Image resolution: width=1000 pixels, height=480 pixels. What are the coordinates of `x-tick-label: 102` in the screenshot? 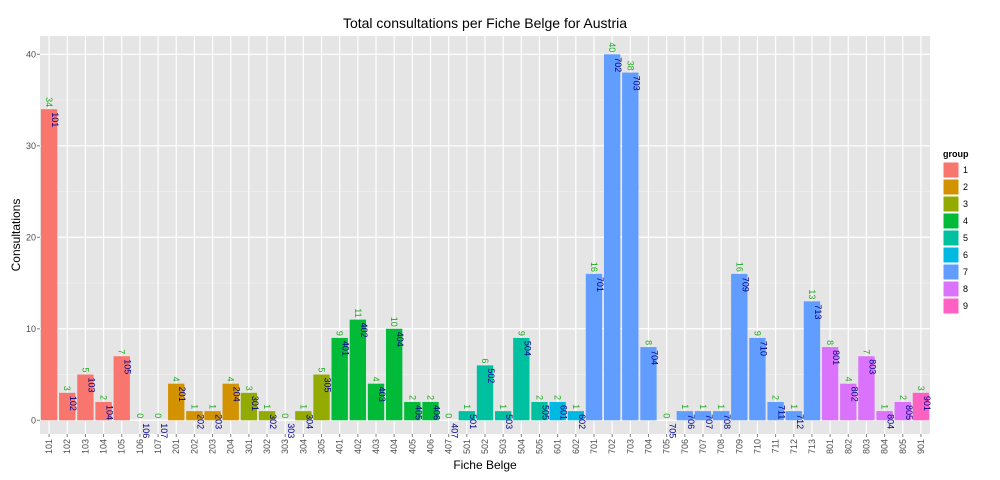 It's located at (67, 446).